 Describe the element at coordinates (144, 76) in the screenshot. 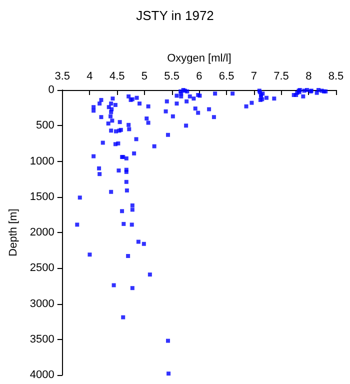

I see `x-tick-label: 5` at that location.